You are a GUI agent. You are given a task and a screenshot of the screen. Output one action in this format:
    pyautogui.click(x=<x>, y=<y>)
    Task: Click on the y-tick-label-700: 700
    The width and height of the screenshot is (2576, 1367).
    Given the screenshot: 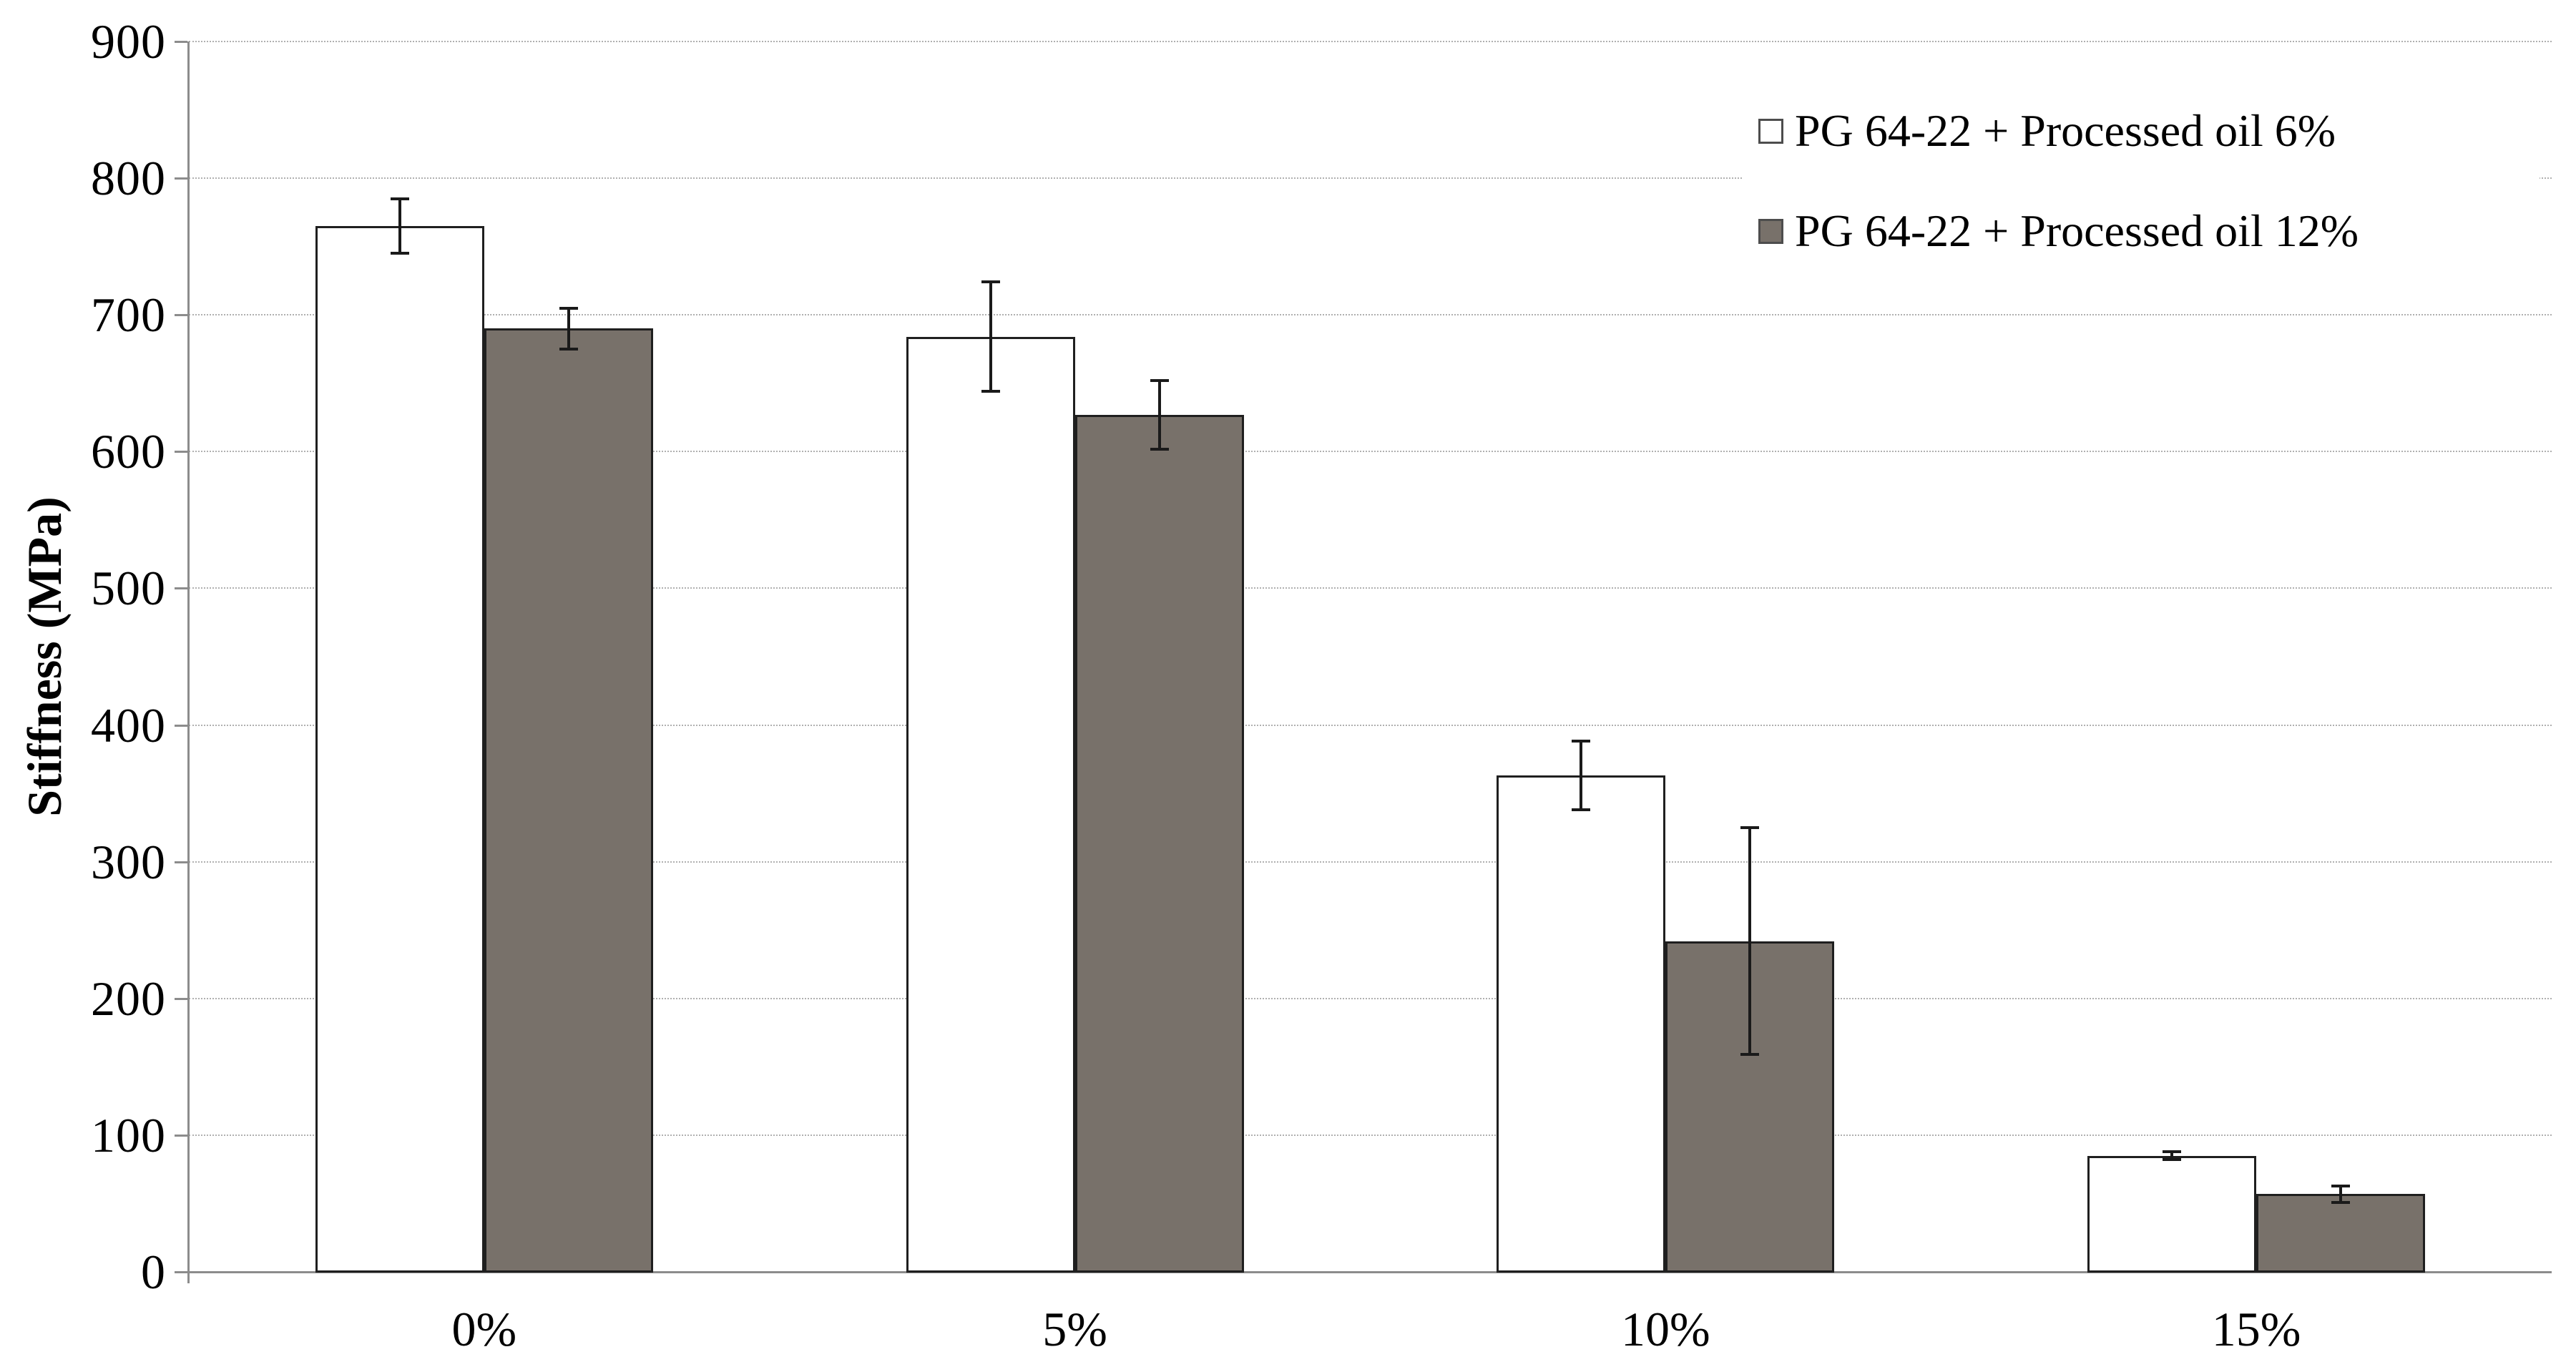 What is the action you would take?
    pyautogui.click(x=128, y=315)
    